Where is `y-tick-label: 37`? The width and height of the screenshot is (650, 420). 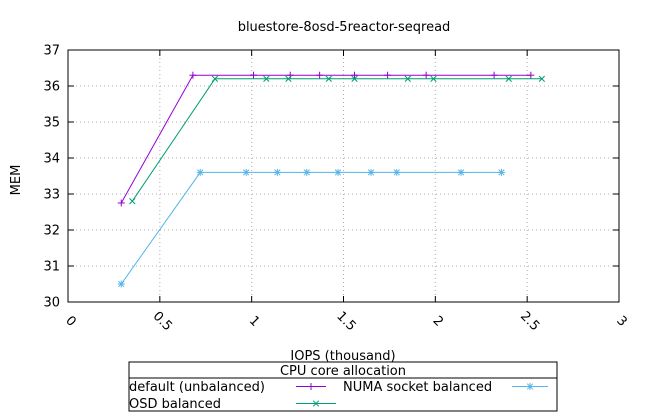 y-tick-label: 37 is located at coordinates (51, 51).